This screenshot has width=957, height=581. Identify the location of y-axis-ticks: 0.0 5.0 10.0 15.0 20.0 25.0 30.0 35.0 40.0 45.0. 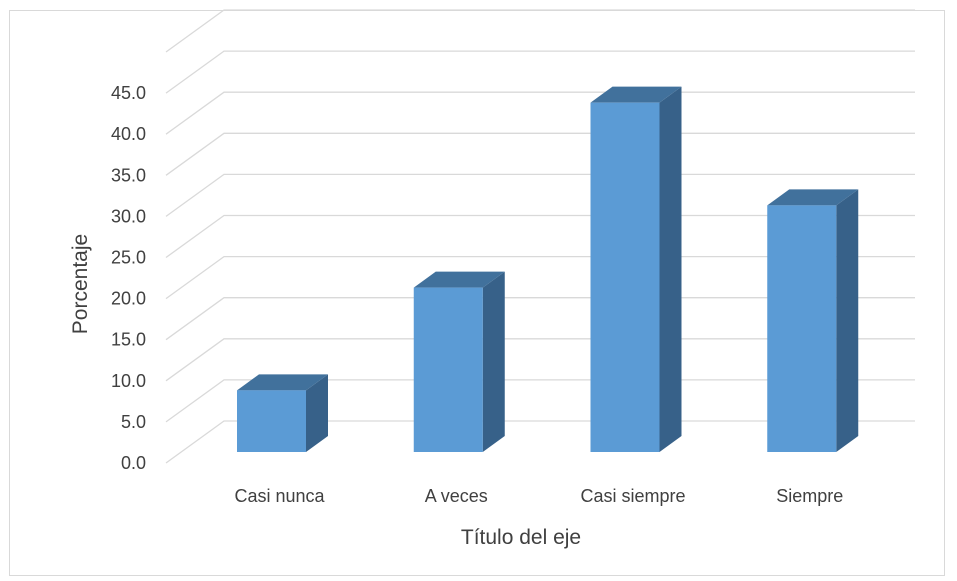
(128, 278).